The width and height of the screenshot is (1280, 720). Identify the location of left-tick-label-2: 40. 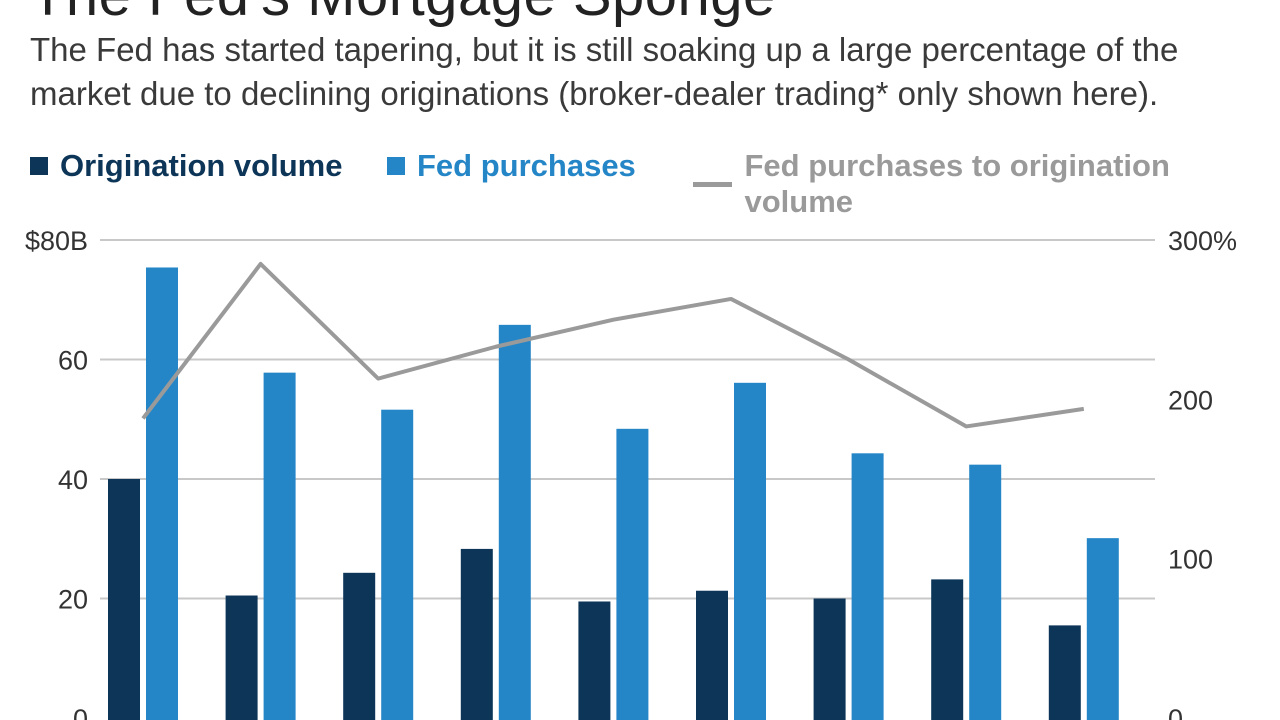
(73, 480).